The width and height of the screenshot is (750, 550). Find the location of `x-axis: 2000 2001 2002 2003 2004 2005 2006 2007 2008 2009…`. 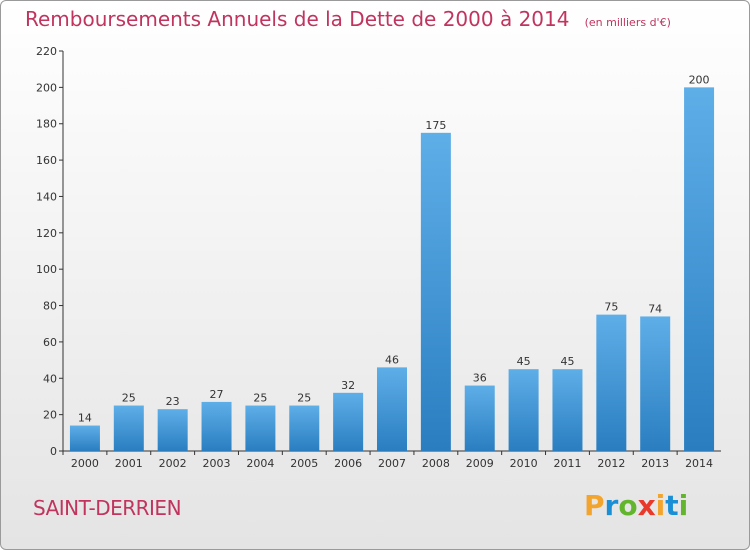

x-axis: 2000 2001 2002 2003 2004 2005 2006 2007 2008 2009… is located at coordinates (391, 460).